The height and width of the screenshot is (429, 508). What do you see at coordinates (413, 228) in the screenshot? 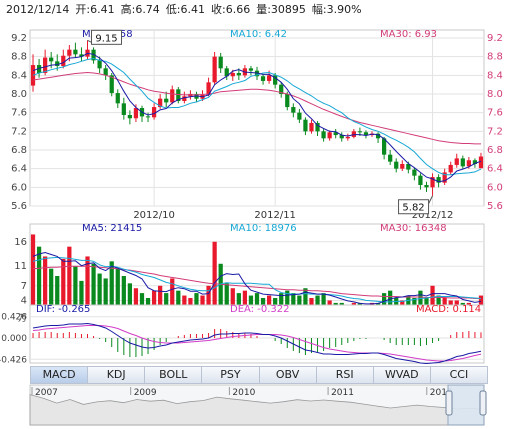
I see `volume-legend-item: MA30: 16348` at bounding box center [413, 228].